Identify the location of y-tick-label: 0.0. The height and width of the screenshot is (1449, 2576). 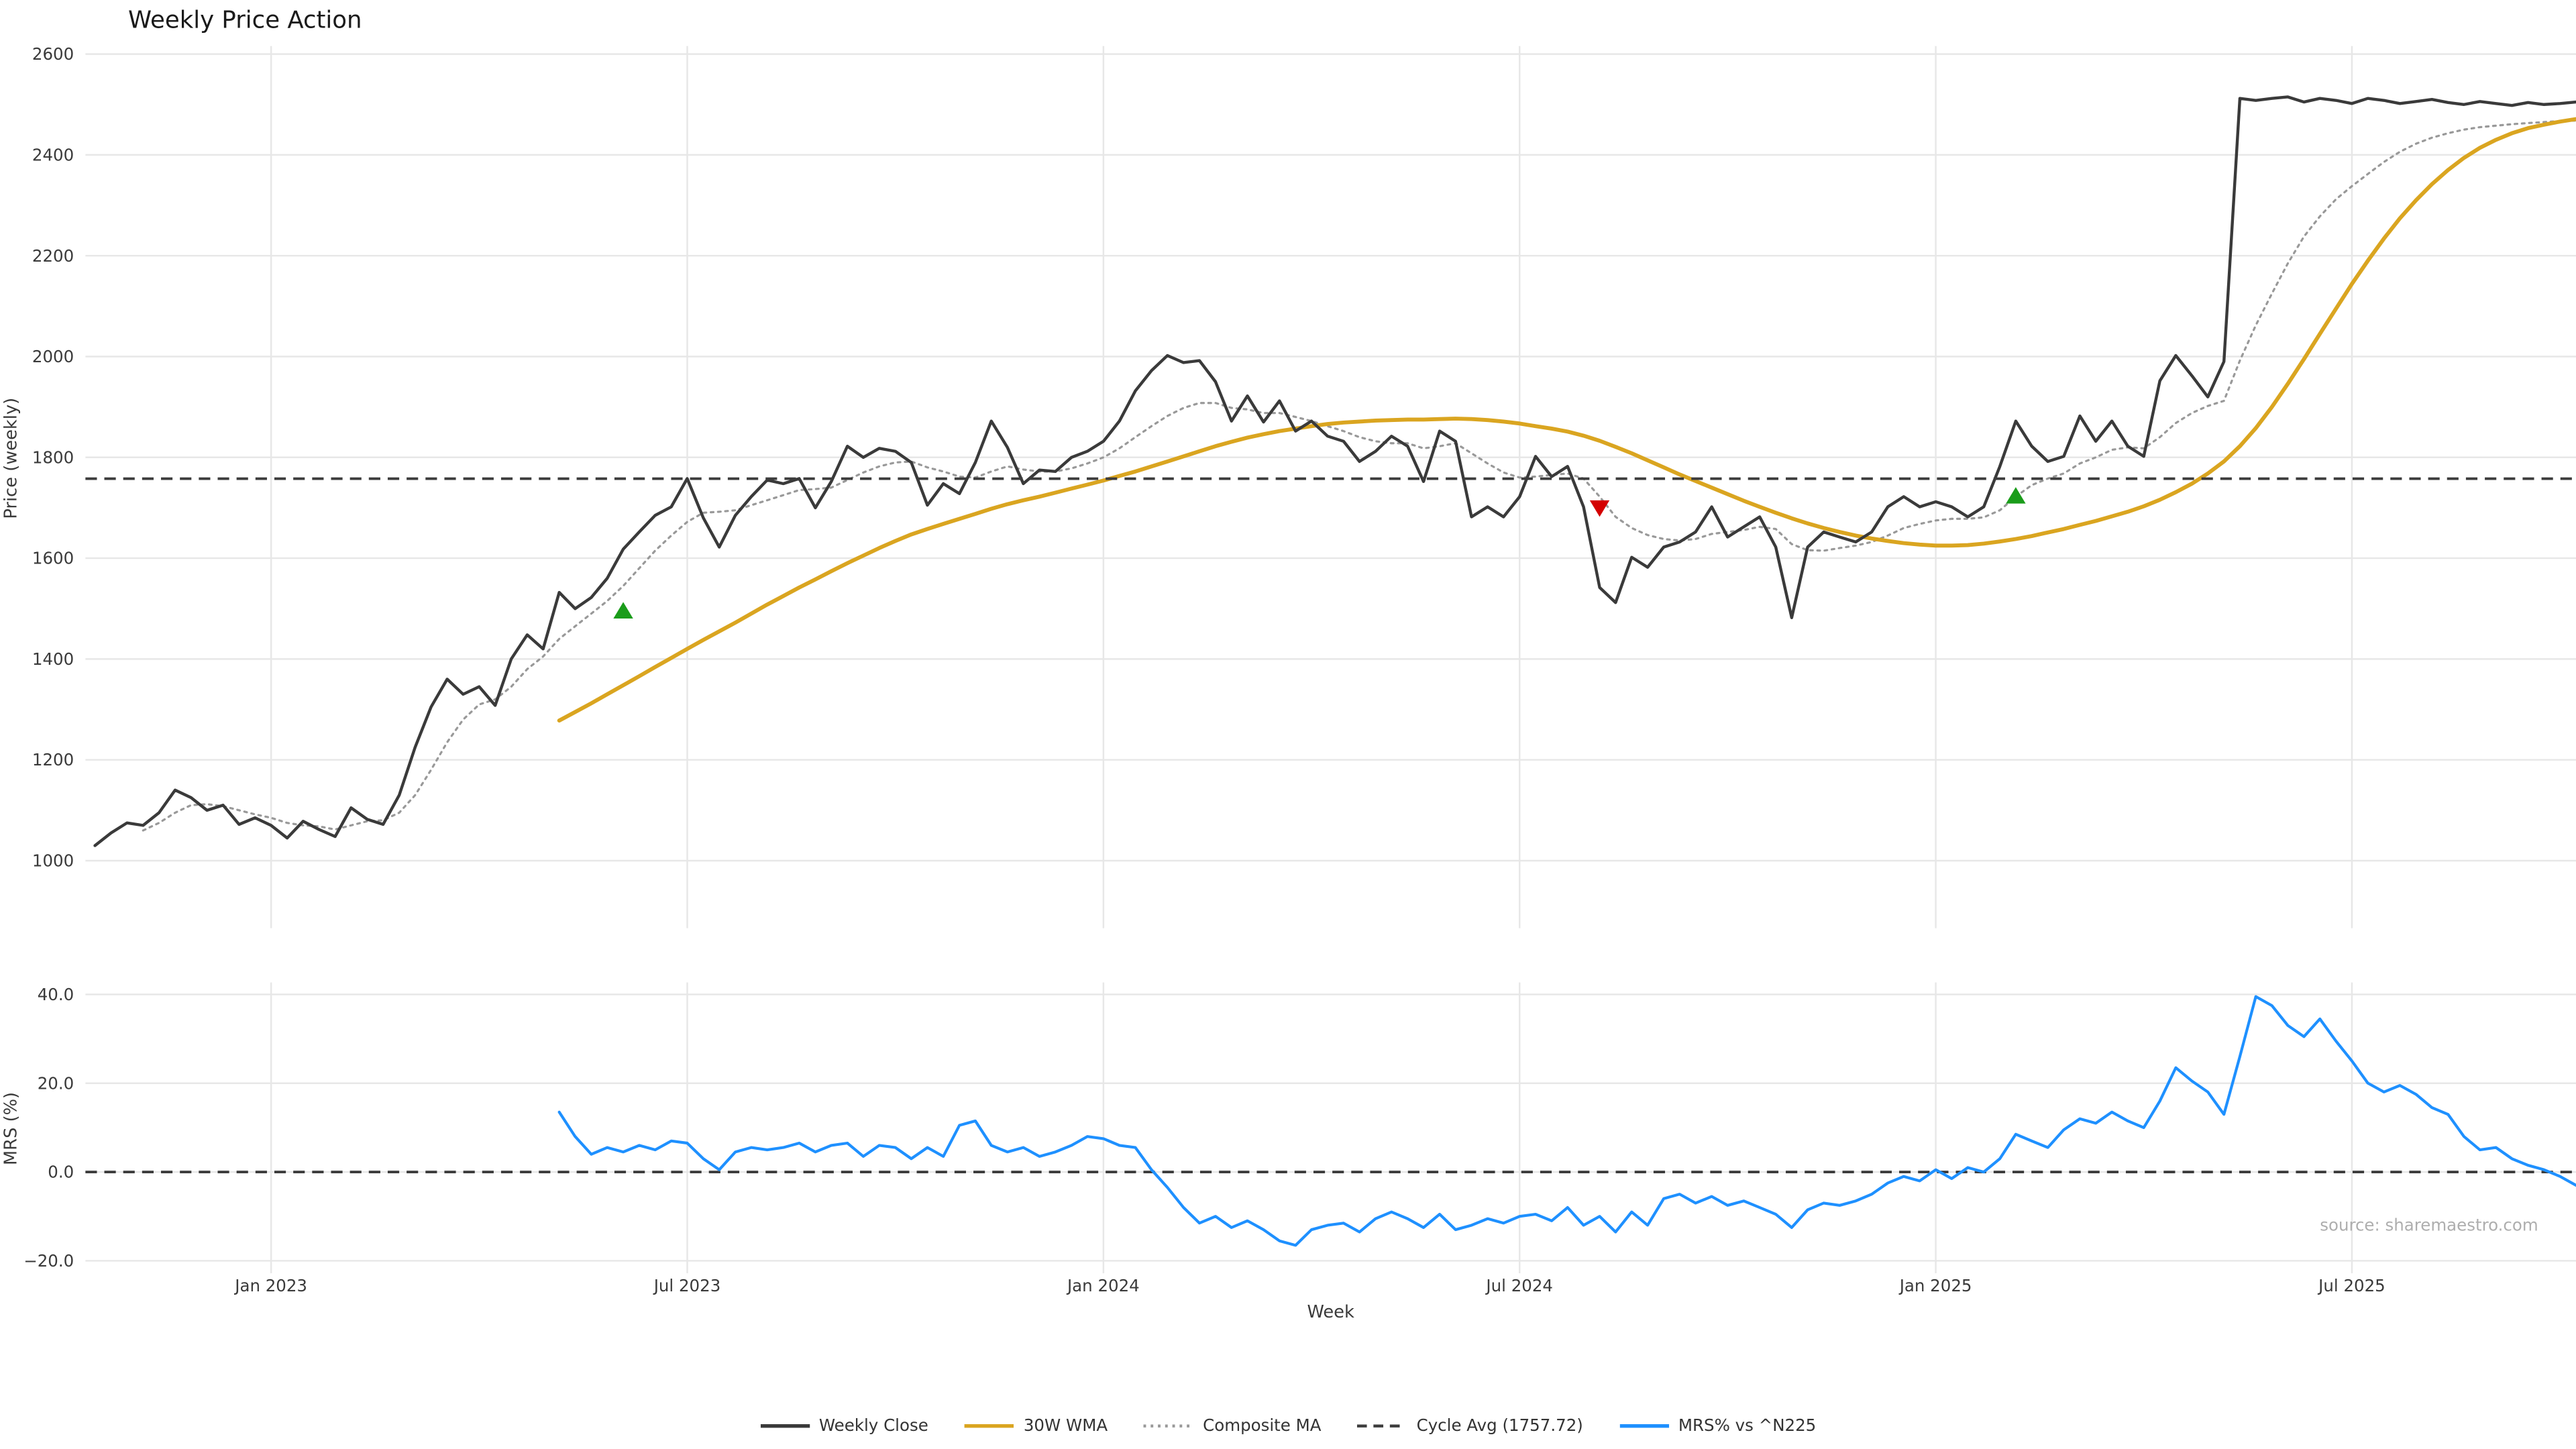
(61, 1172).